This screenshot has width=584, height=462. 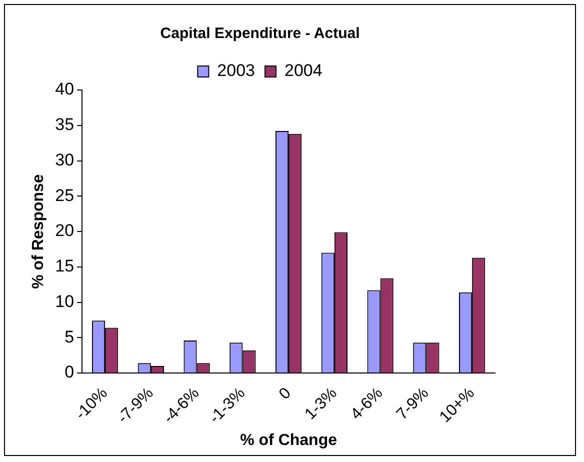 I want to click on chart-title: Capital Expenditure - Actual, so click(x=260, y=33).